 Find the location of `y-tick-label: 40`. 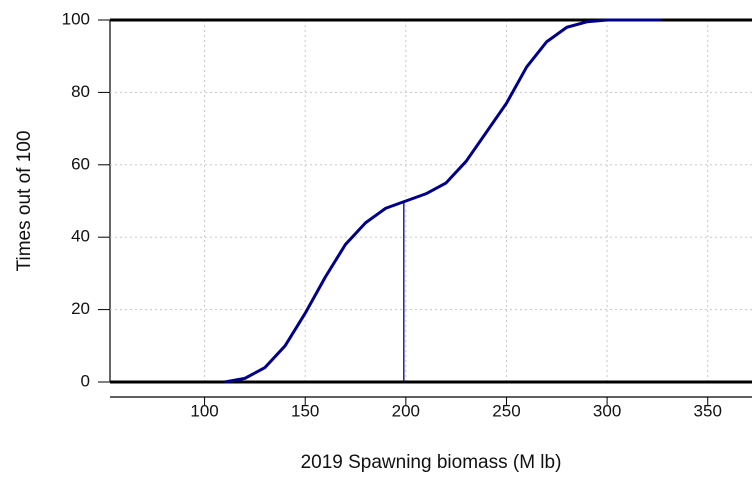

y-tick-label: 40 is located at coordinates (80, 236).